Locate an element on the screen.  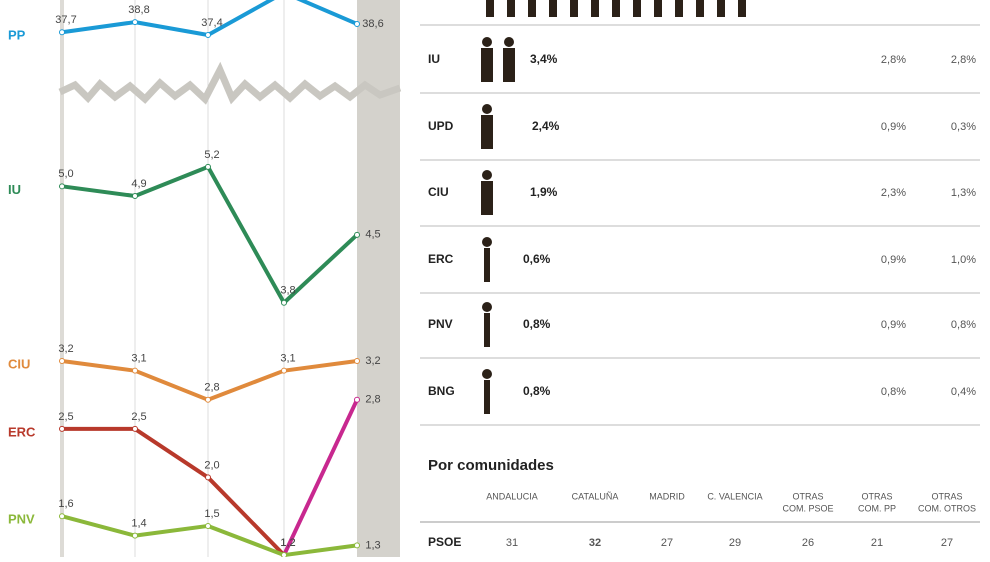
legend-label: CIU is located at coordinates (19, 363).